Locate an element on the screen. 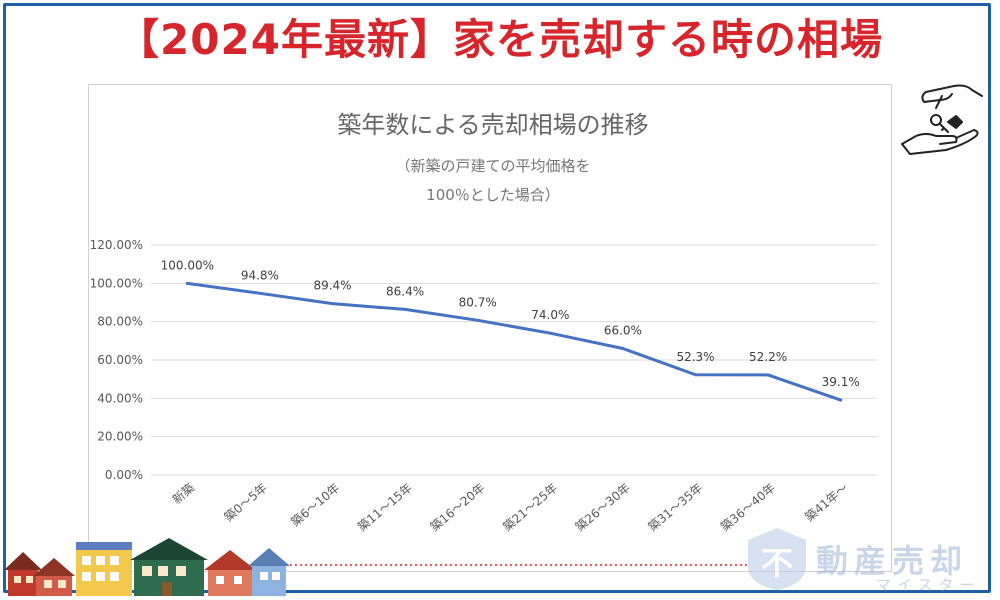  page-title: 【2024年最新】家を売却する時の相場 is located at coordinates (500, 39).